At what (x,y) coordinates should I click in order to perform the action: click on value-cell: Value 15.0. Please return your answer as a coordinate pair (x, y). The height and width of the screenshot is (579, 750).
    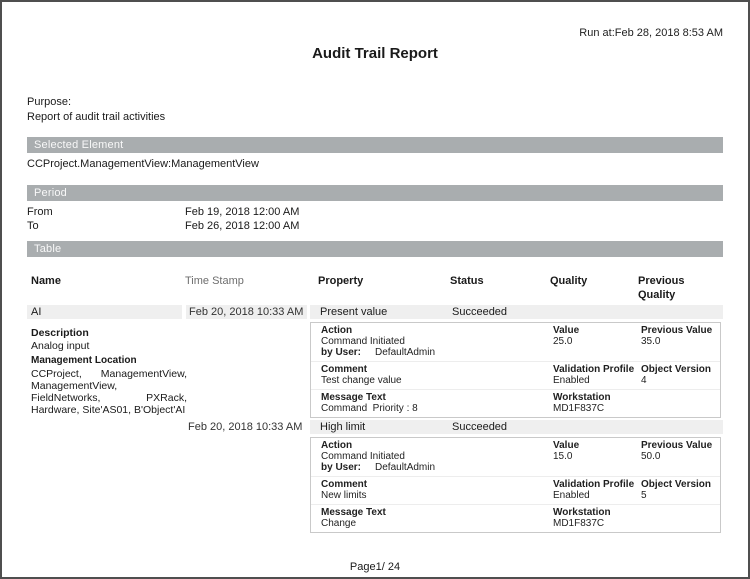
    Looking at the image, I should click on (597, 456).